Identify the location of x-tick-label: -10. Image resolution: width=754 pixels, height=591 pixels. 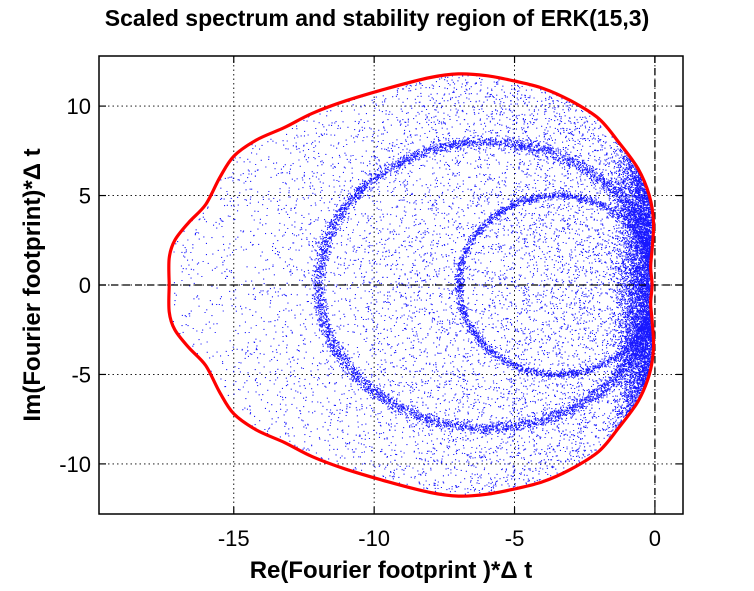
(374, 538).